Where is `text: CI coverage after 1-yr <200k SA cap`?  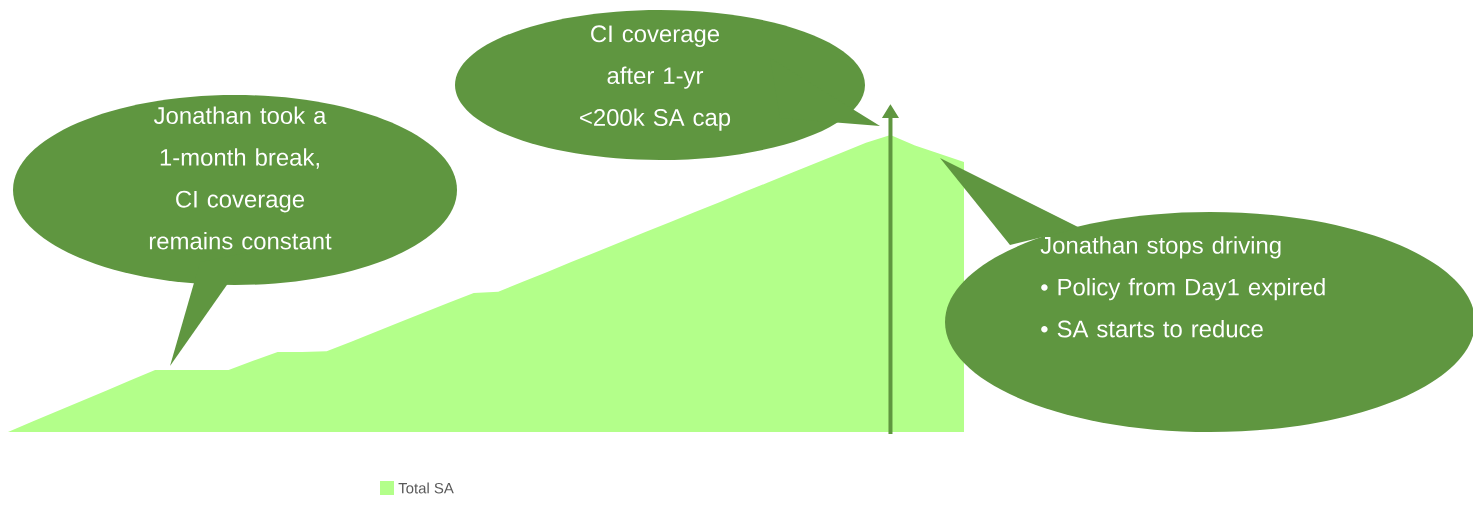 text: CI coverage after 1-yr <200k SA cap is located at coordinates (655, 78).